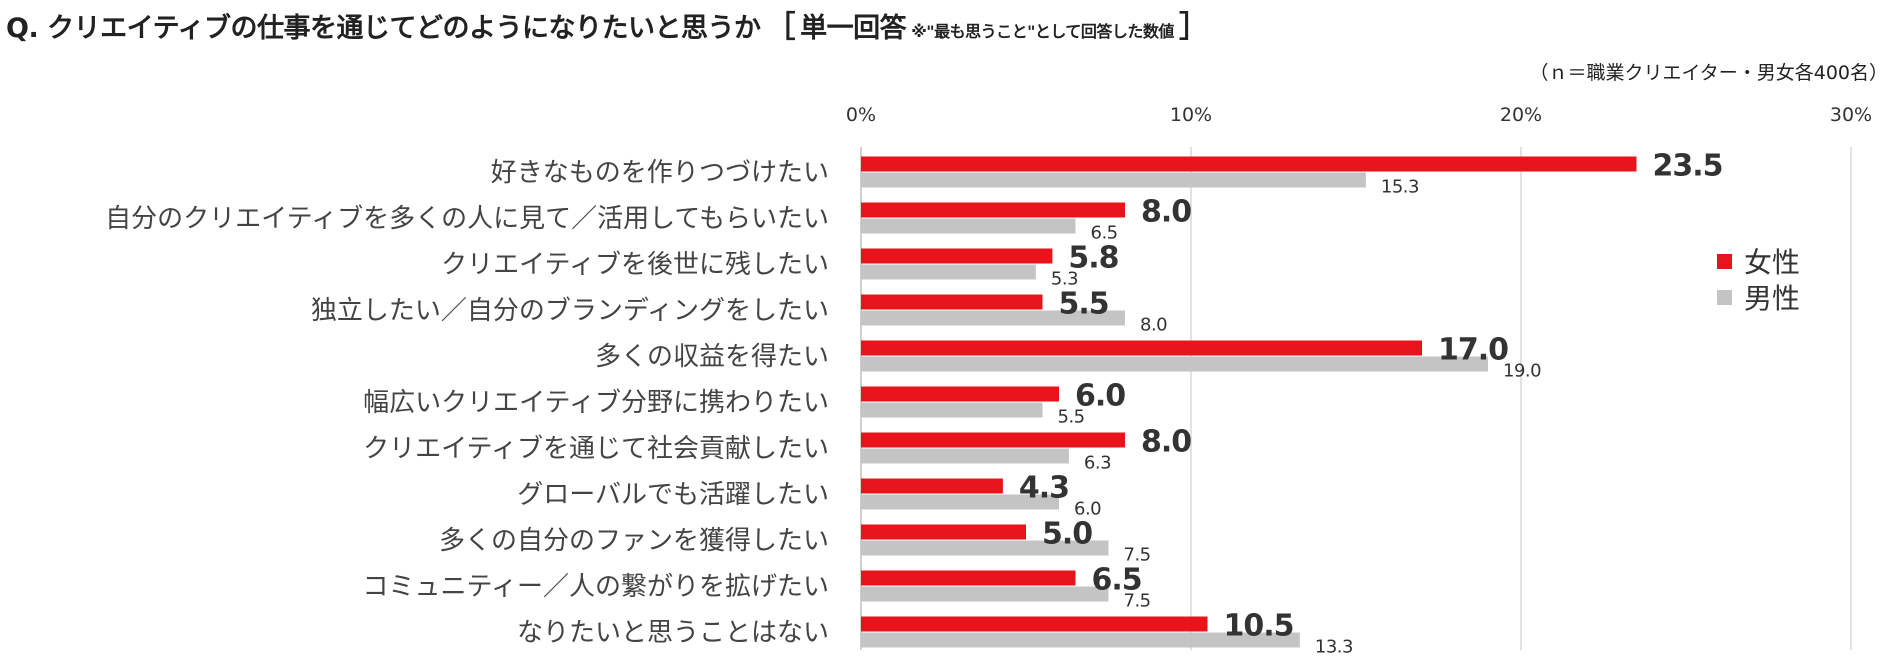  What do you see at coordinates (673, 633) in the screenshot?
I see `category-label: なりたいと思うことはない` at bounding box center [673, 633].